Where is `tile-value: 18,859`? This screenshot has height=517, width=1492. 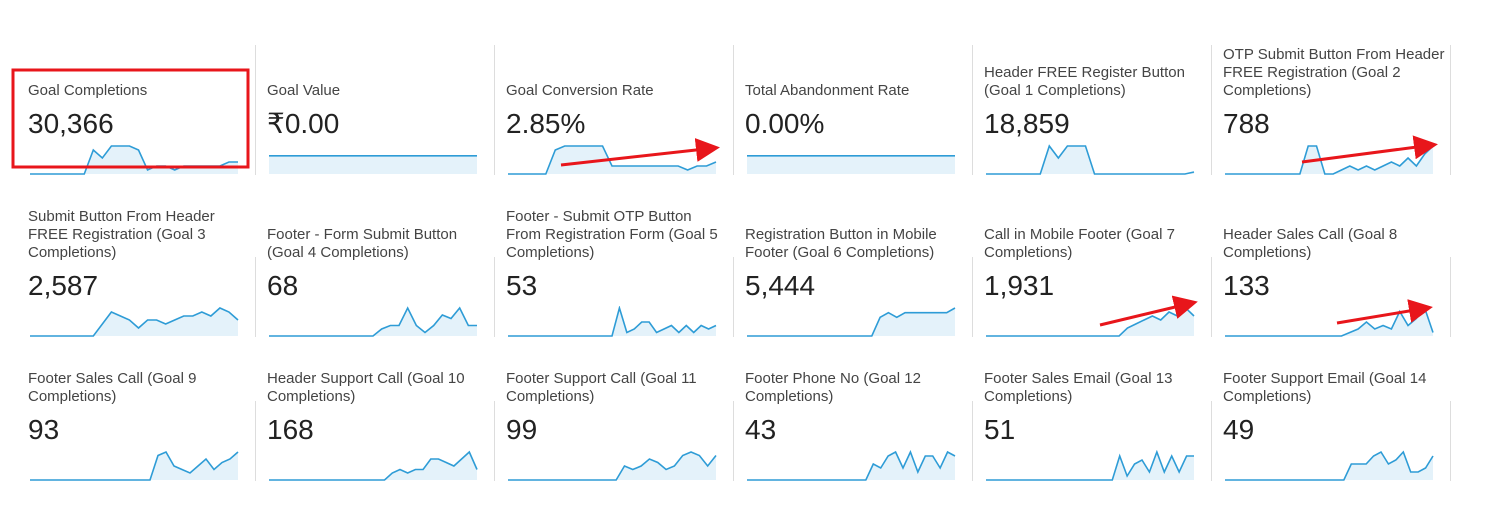
tile-value: 18,859 is located at coordinates (1027, 123).